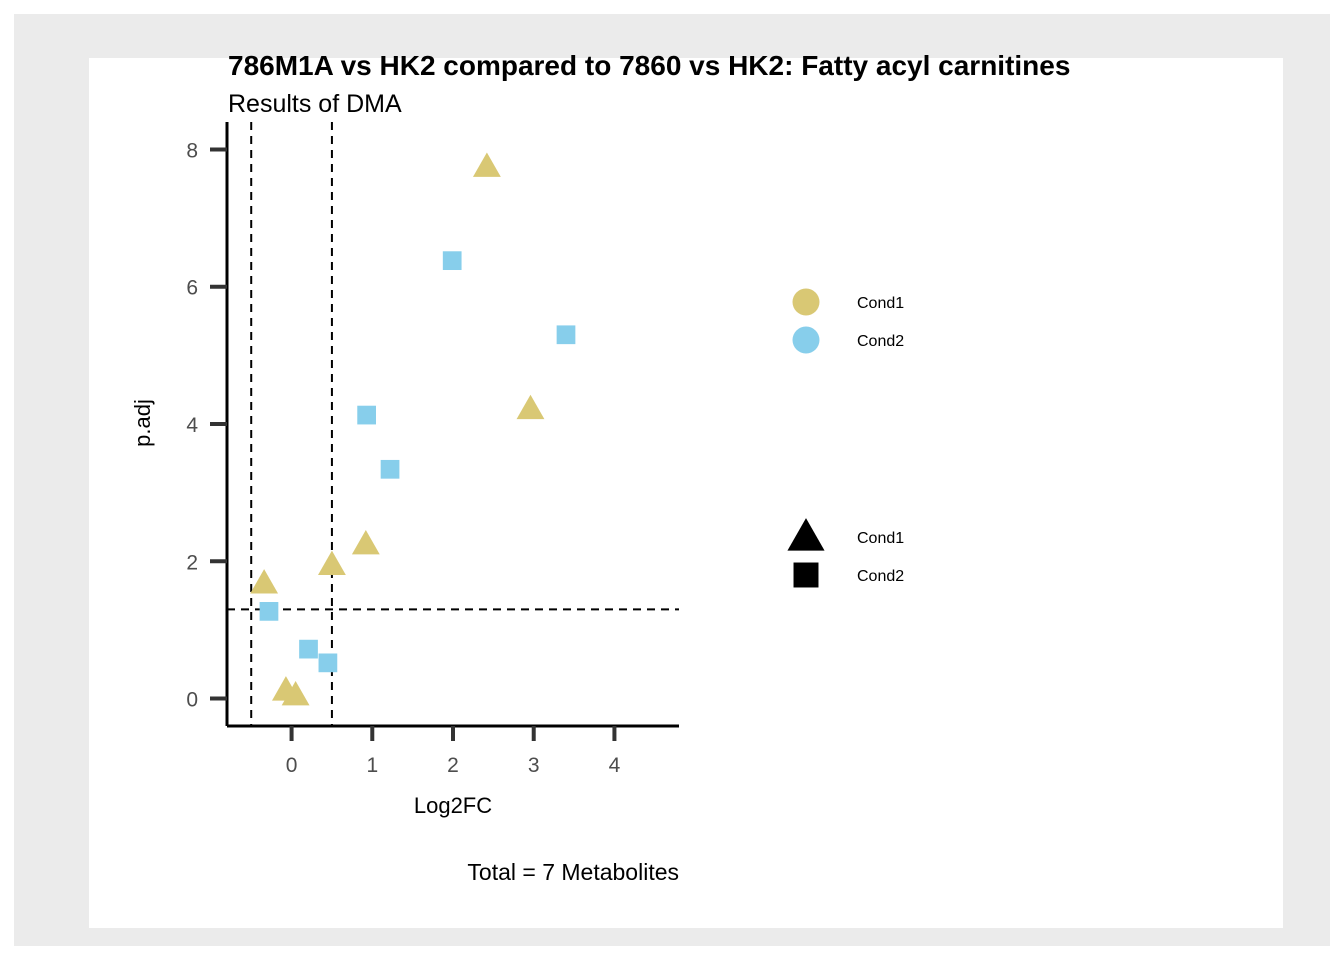 The height and width of the screenshot is (960, 1344). What do you see at coordinates (292, 765) in the screenshot?
I see `x-tick-label: 0` at bounding box center [292, 765].